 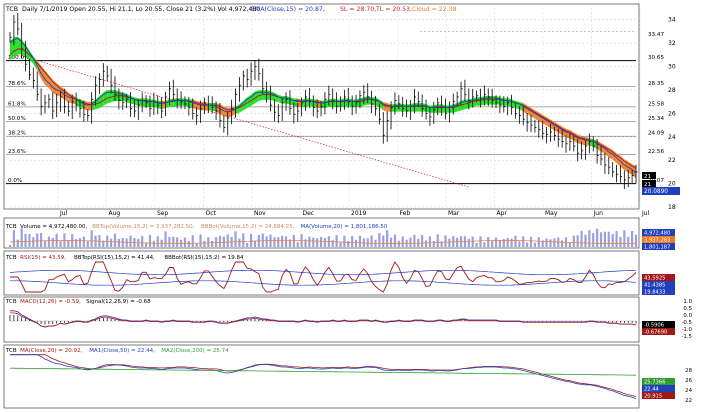 What do you see at coordinates (309, 213) in the screenshot?
I see `x-tick-label: Dec` at bounding box center [309, 213].